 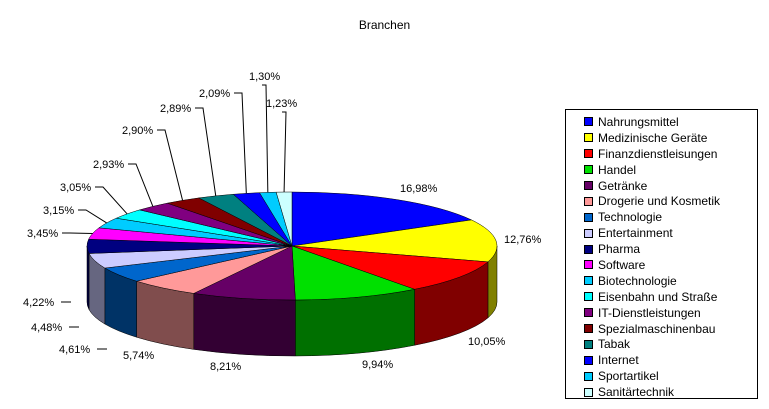 I want to click on percent-label-0: 16,98%, so click(x=419, y=189).